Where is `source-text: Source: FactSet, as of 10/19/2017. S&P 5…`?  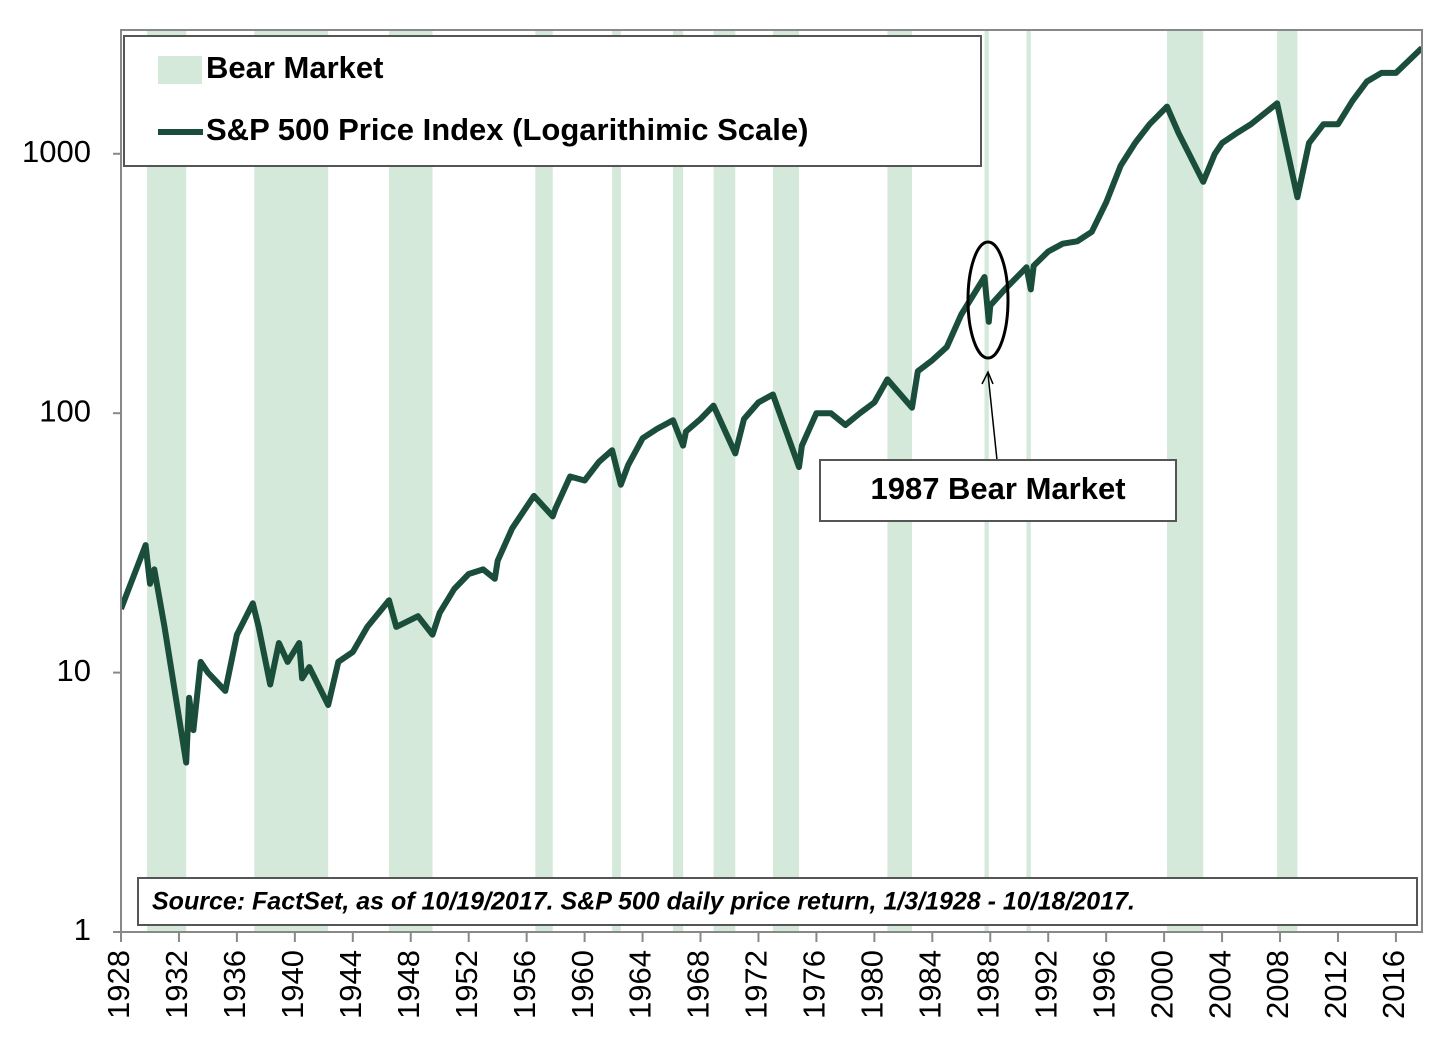
source-text: Source: FactSet, as of 10/19/2017. S&P 5… is located at coordinates (643, 902).